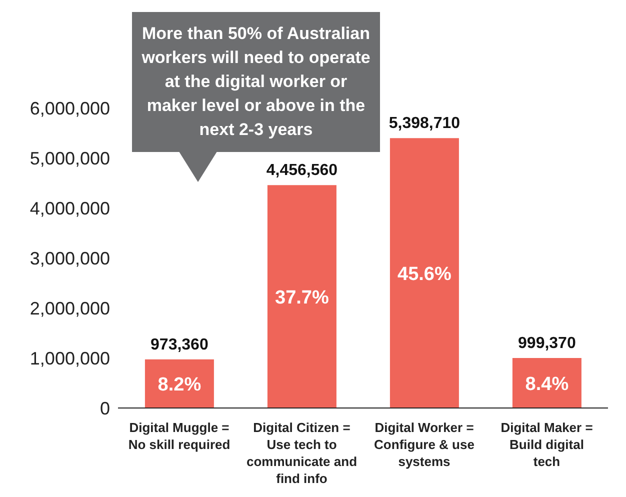 This screenshot has width=626, height=497. What do you see at coordinates (302, 171) in the screenshot?
I see `data-label: 4,456,560` at bounding box center [302, 171].